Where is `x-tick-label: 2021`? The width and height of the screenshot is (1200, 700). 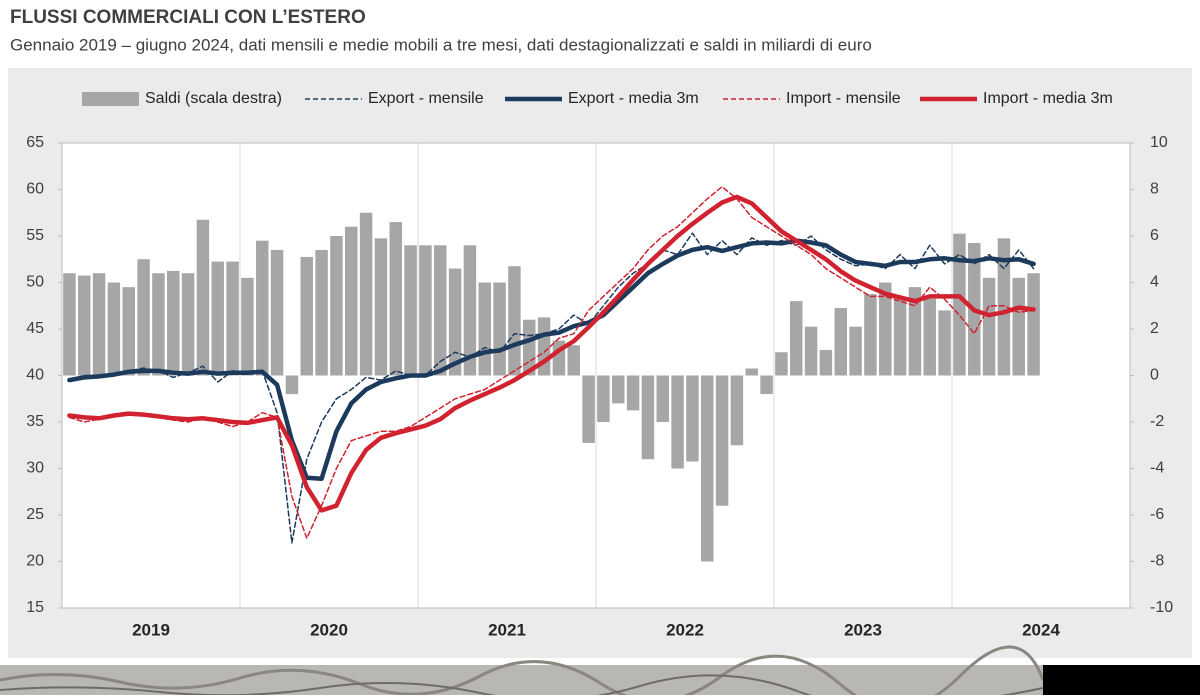 x-tick-label: 2021 is located at coordinates (507, 629).